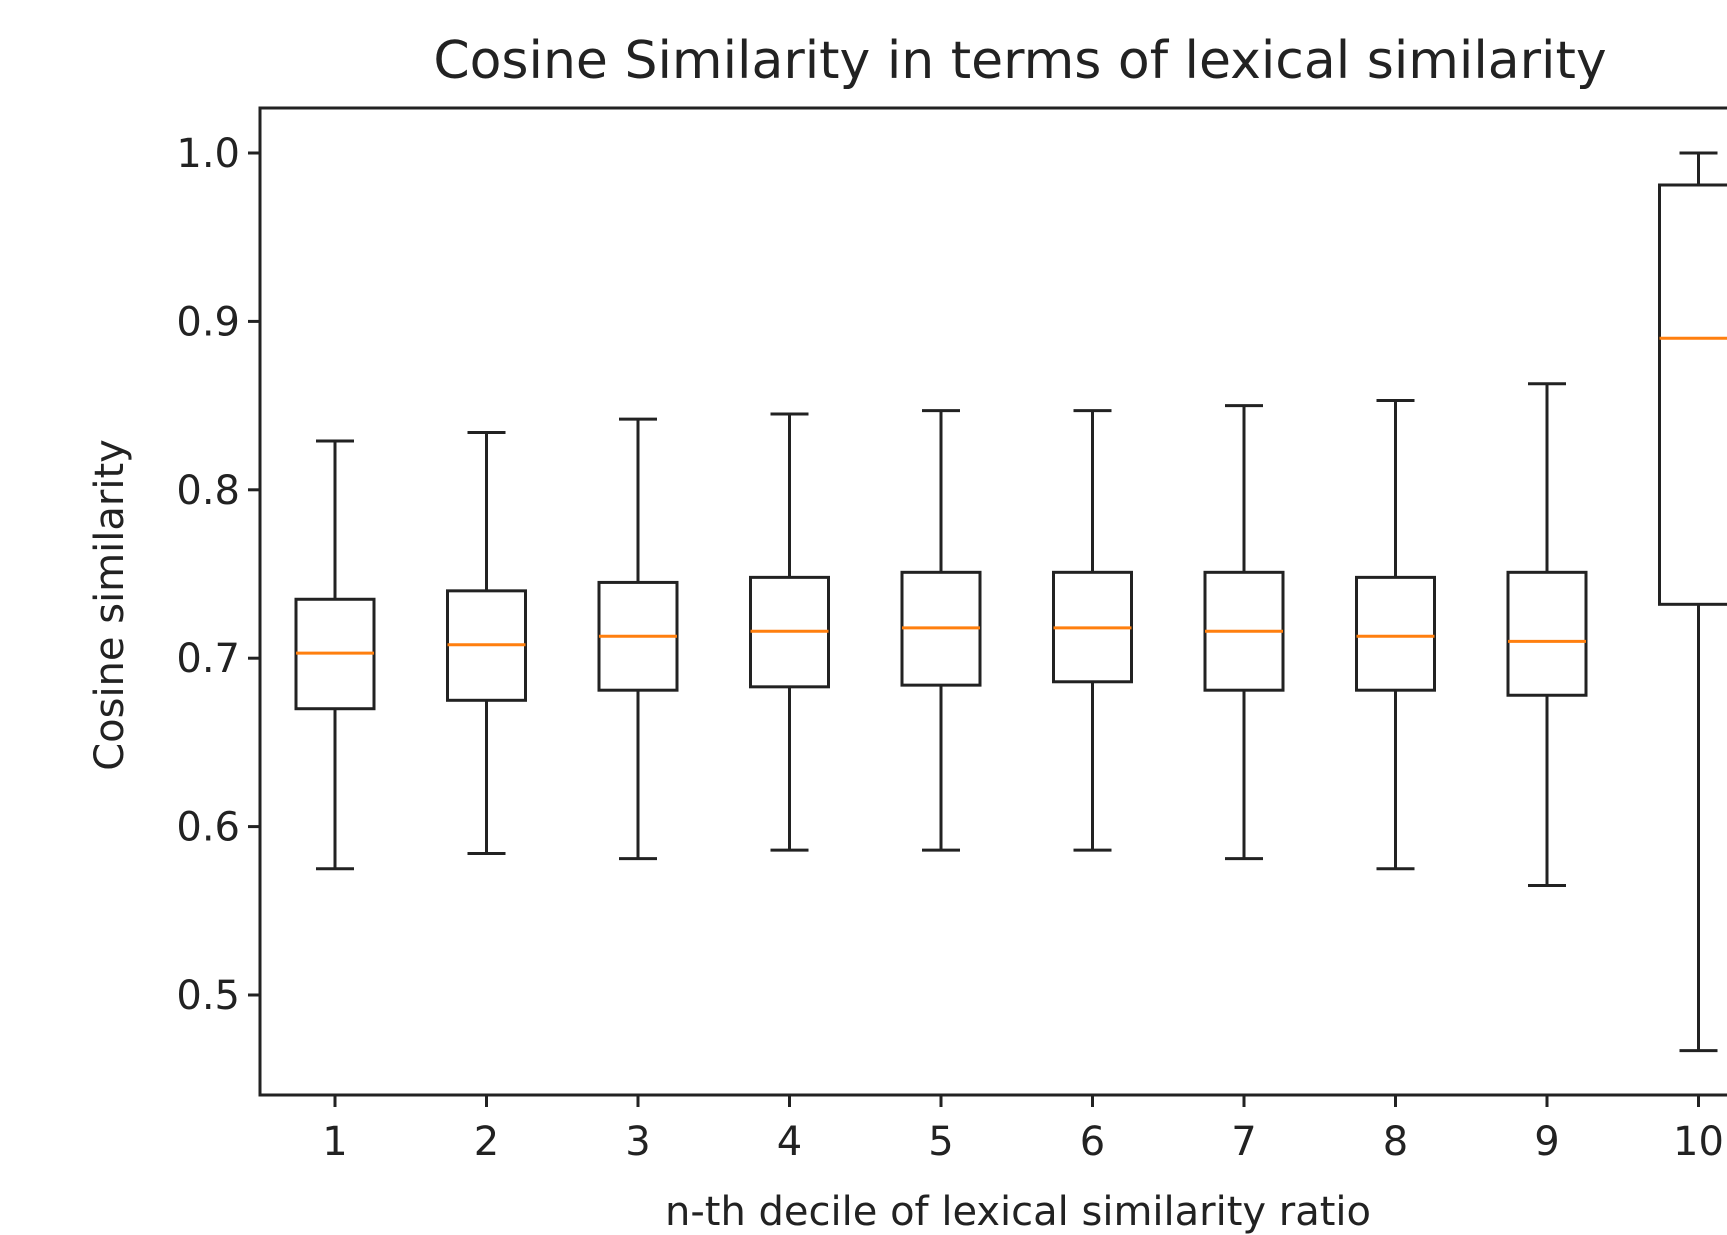 This screenshot has height=1235, width=1727. I want to click on y-tick-label: 0.5, so click(208, 996).